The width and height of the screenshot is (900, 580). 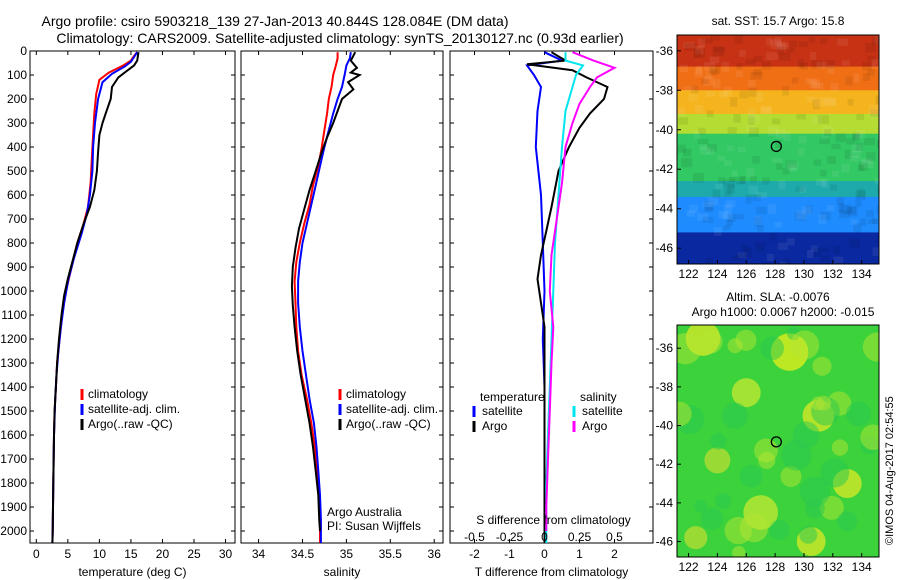 What do you see at coordinates (512, 397) in the screenshot?
I see `legend-heading: temperature` at bounding box center [512, 397].